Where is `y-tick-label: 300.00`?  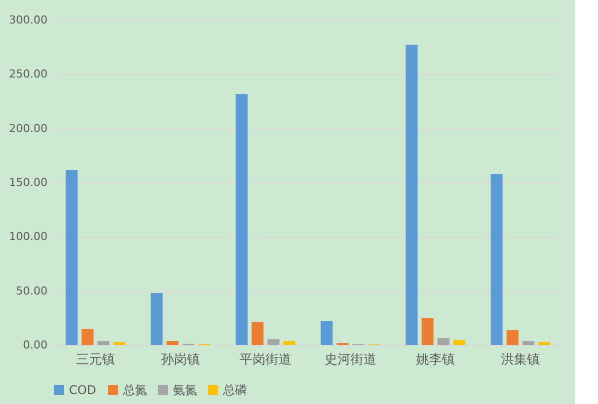 y-tick-label: 300.00 is located at coordinates (28, 20).